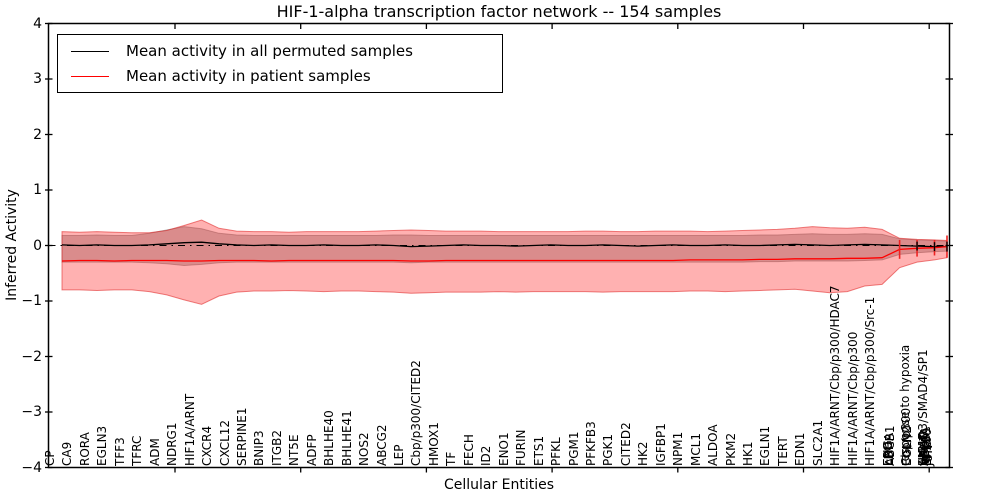  I want to click on x-tick-label: EGLN2, so click(906, 445).